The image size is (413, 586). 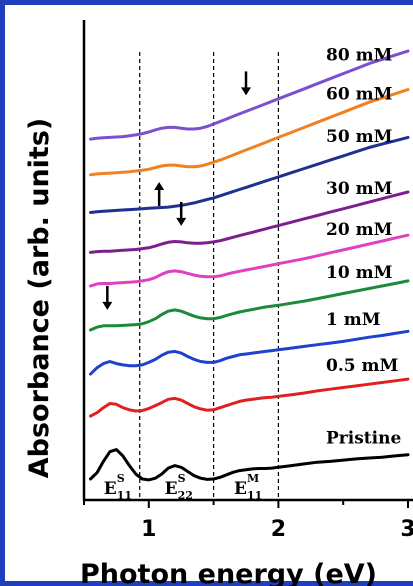 I want to click on x-tick-label-2: 2, so click(x=278, y=529).